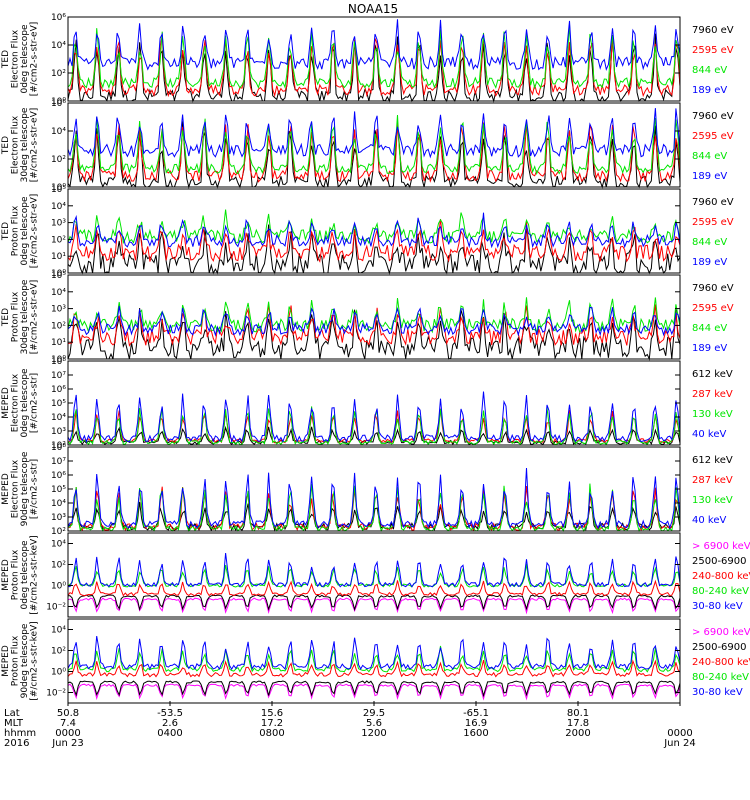 This screenshot has width=750, height=800. Describe the element at coordinates (578, 723) in the screenshot. I see `x-tick-label: 17.8` at that location.